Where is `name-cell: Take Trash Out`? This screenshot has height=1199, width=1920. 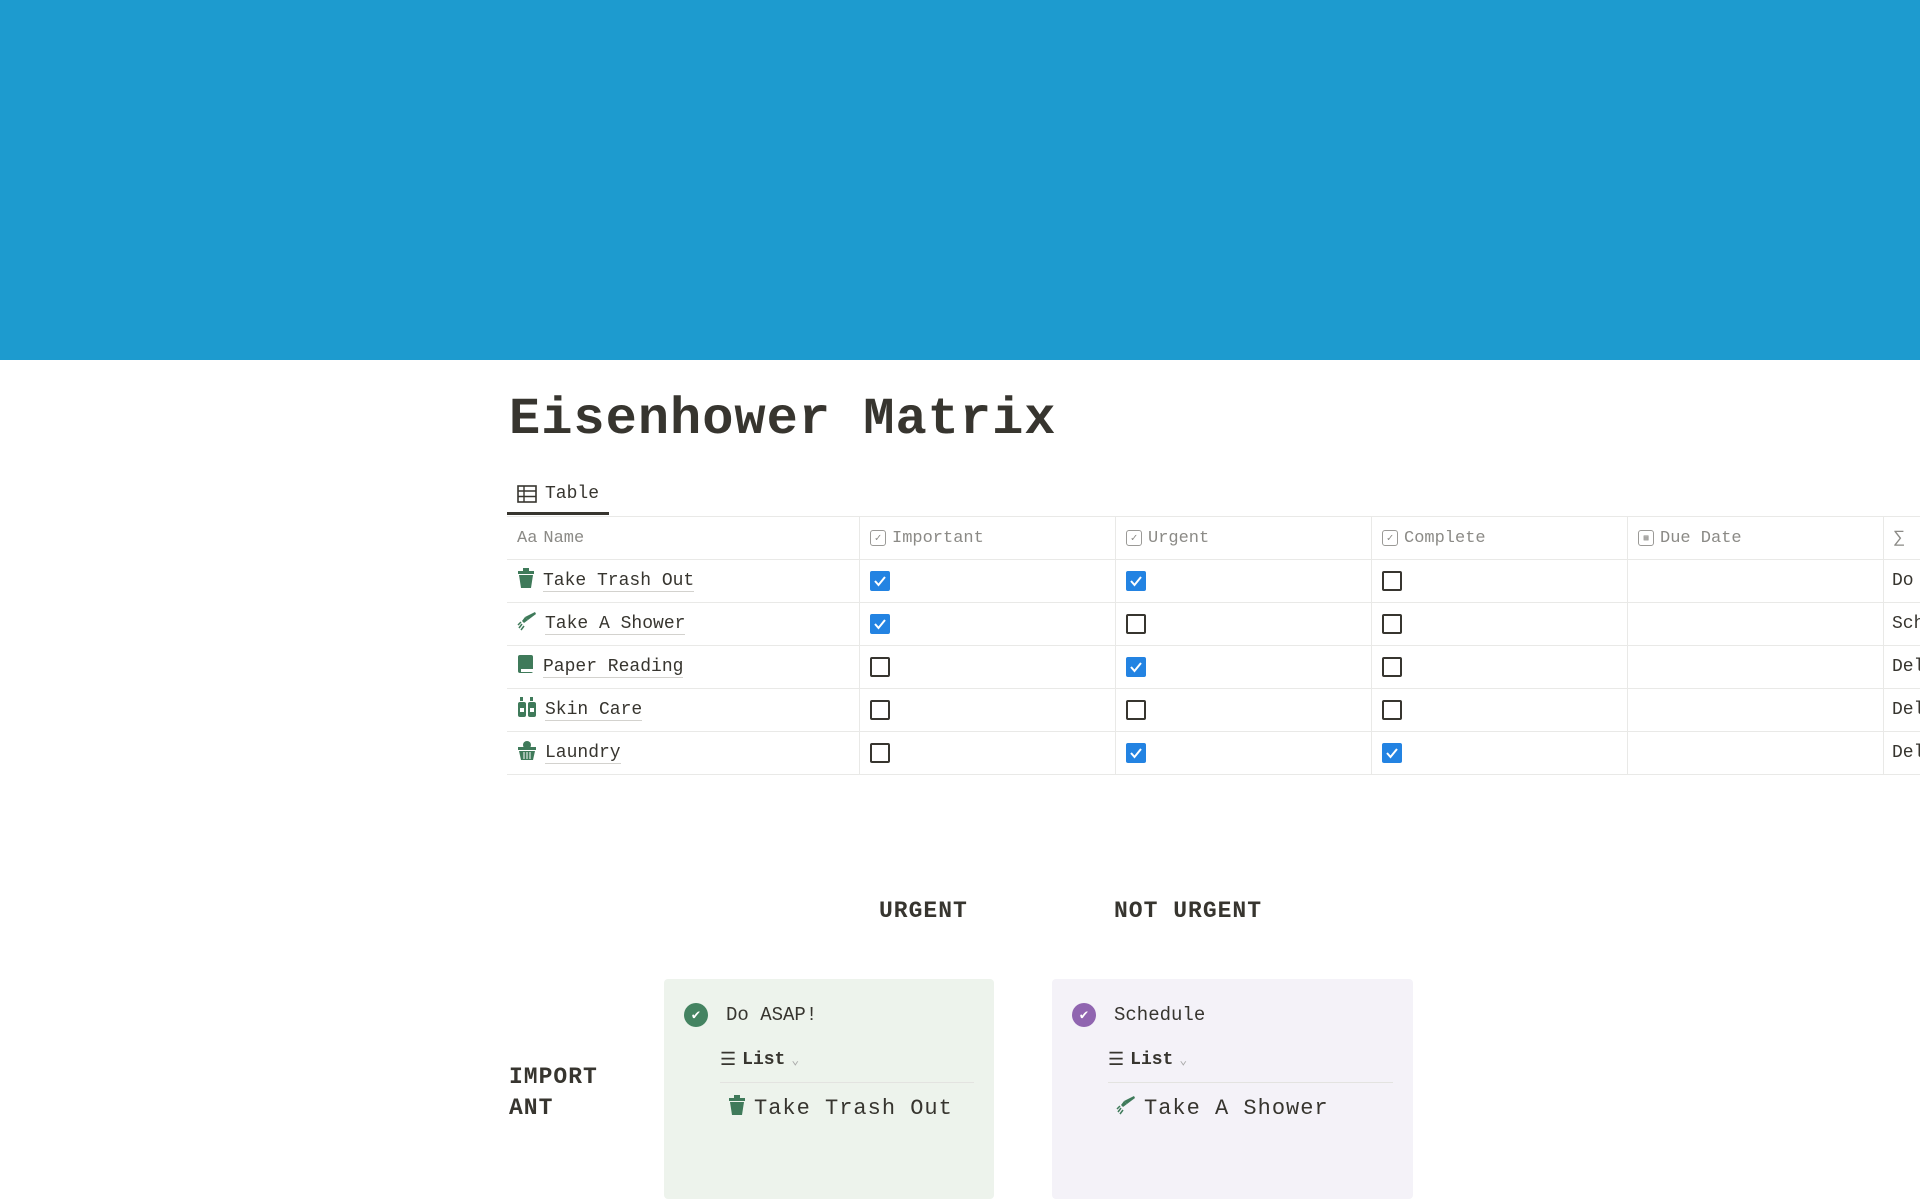 name-cell: Take Trash Out is located at coordinates (683, 581).